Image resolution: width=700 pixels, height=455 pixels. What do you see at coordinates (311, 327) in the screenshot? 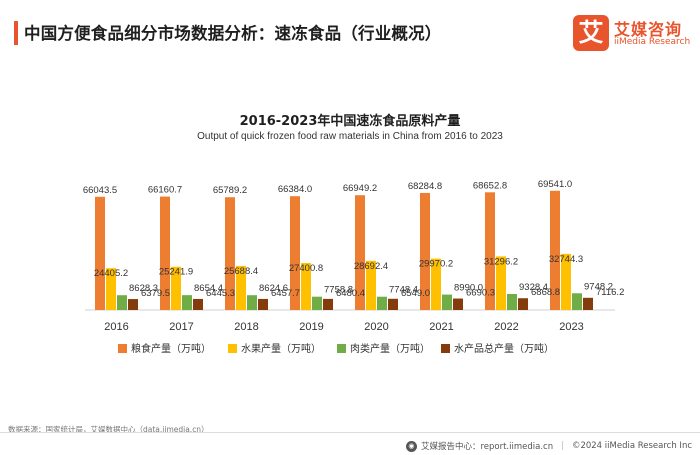
I see `x-tick-label: 2019` at bounding box center [311, 327].